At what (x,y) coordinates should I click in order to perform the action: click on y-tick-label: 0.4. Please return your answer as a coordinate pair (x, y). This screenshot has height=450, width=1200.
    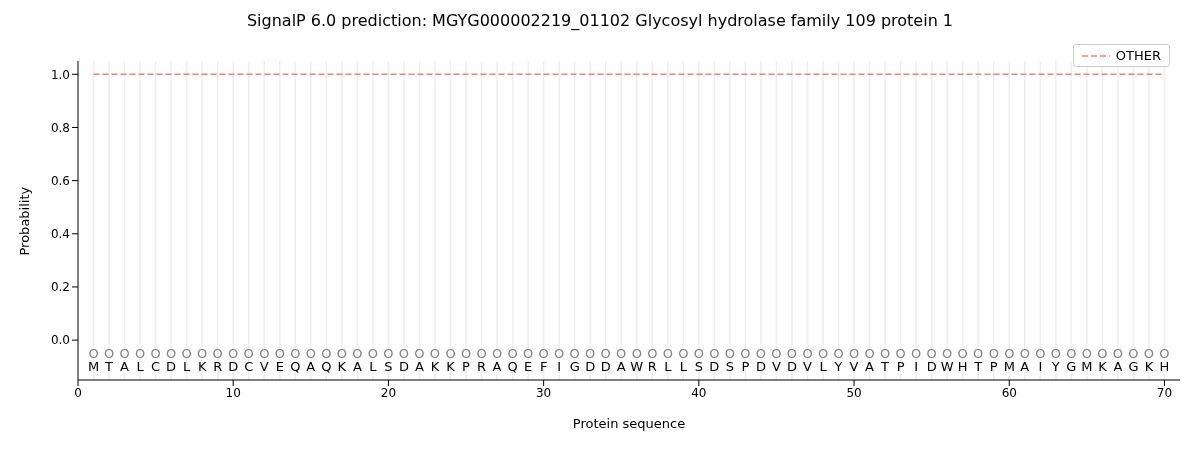
    Looking at the image, I should click on (60, 234).